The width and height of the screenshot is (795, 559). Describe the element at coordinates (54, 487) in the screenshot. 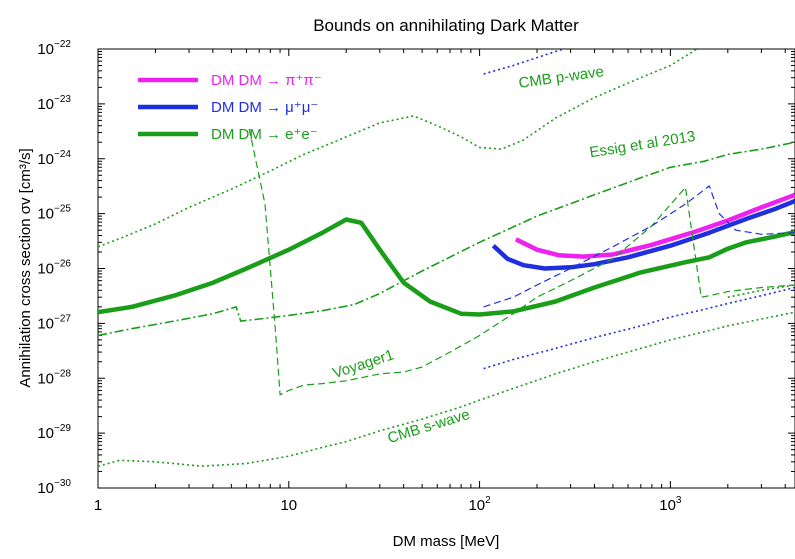

I see `y-tick-label: 10−30` at that location.